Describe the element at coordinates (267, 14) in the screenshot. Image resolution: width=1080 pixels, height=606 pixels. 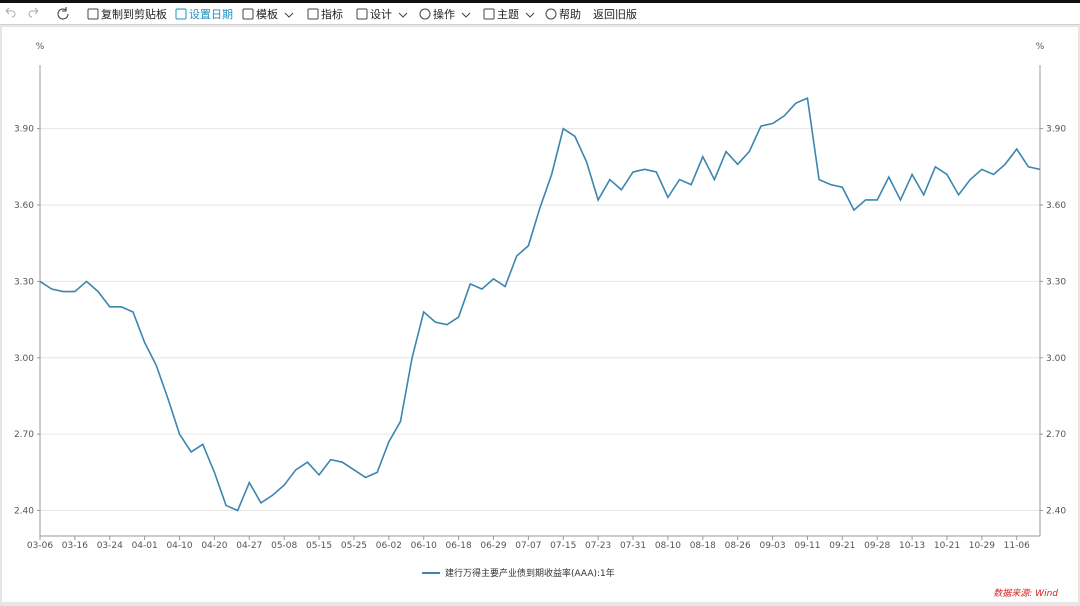
I see `toolbar-item: 模板` at that location.